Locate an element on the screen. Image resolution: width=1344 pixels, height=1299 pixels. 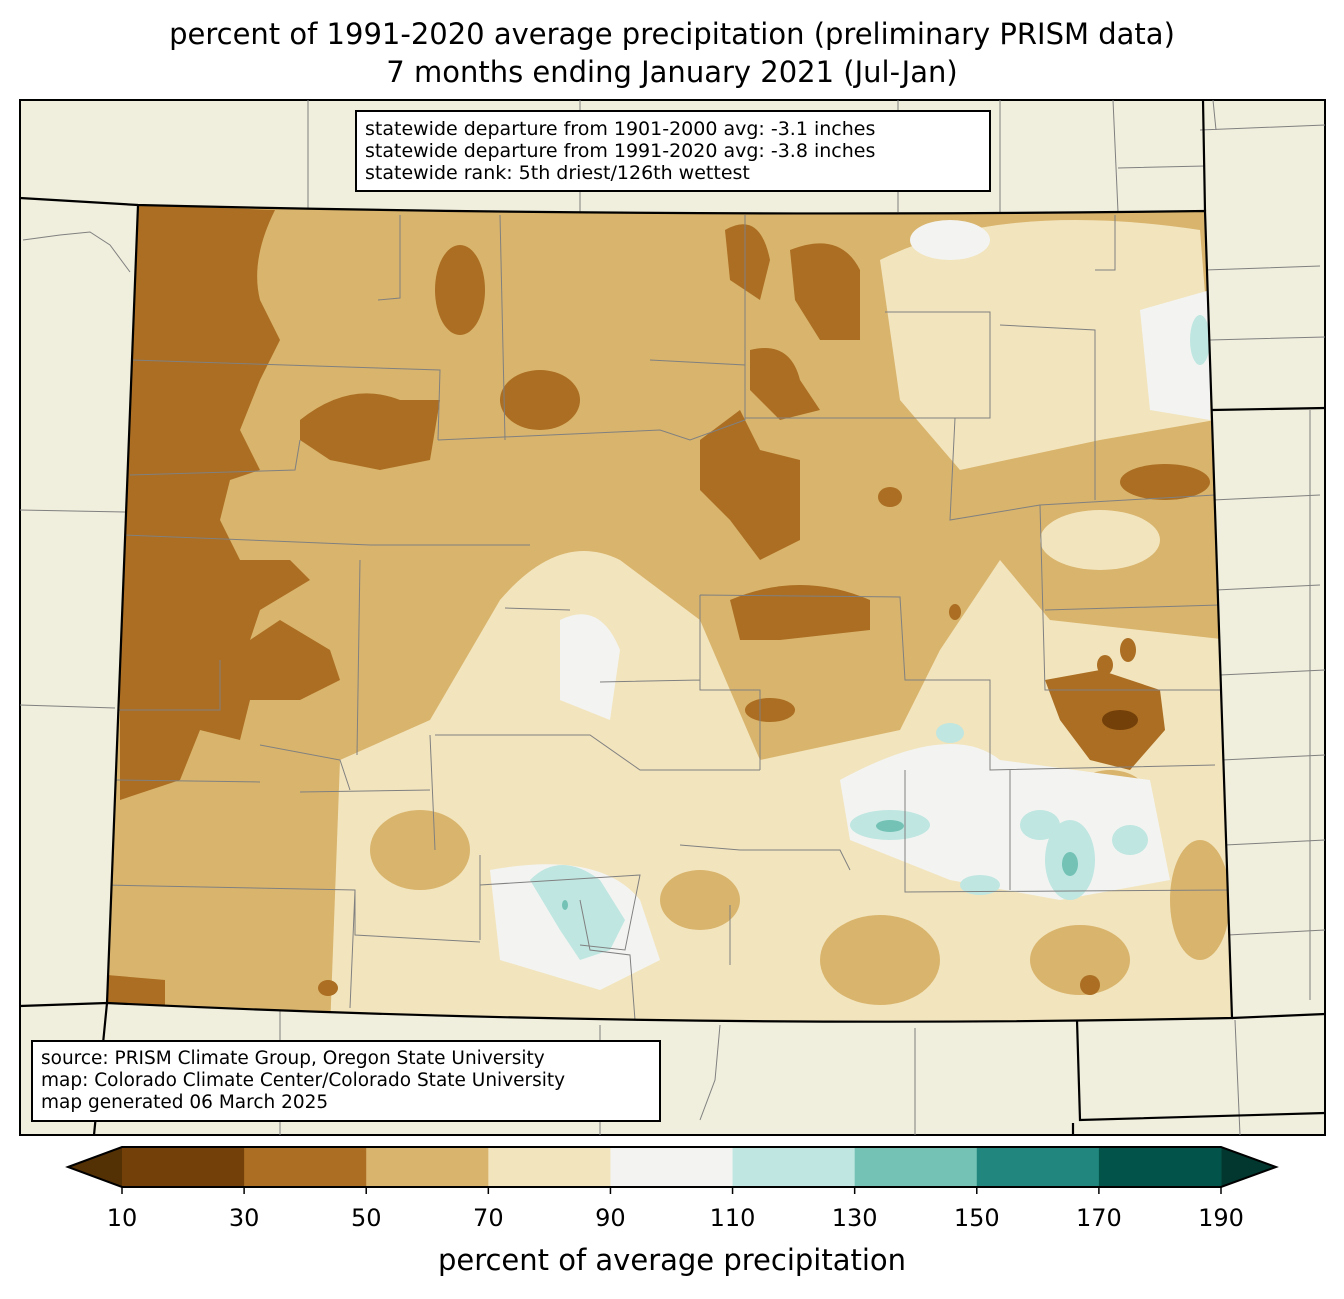
colorbar-tick-label: 70 is located at coordinates (488, 1218).